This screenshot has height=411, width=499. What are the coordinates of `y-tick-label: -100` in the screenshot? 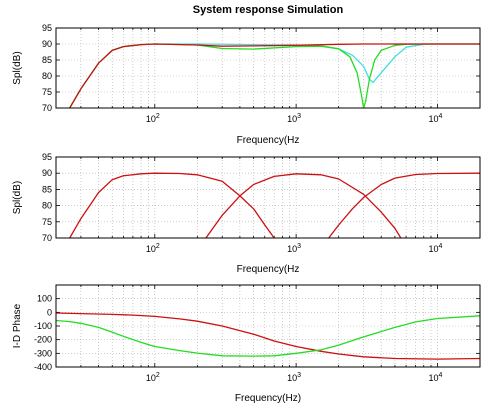 It's located at (43, 326).